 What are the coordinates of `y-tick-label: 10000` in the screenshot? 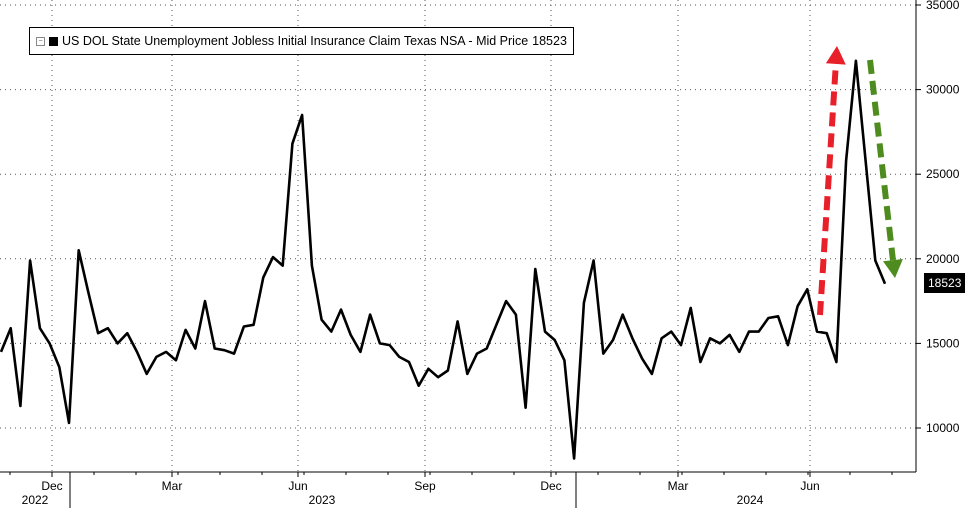 It's located at (943, 428).